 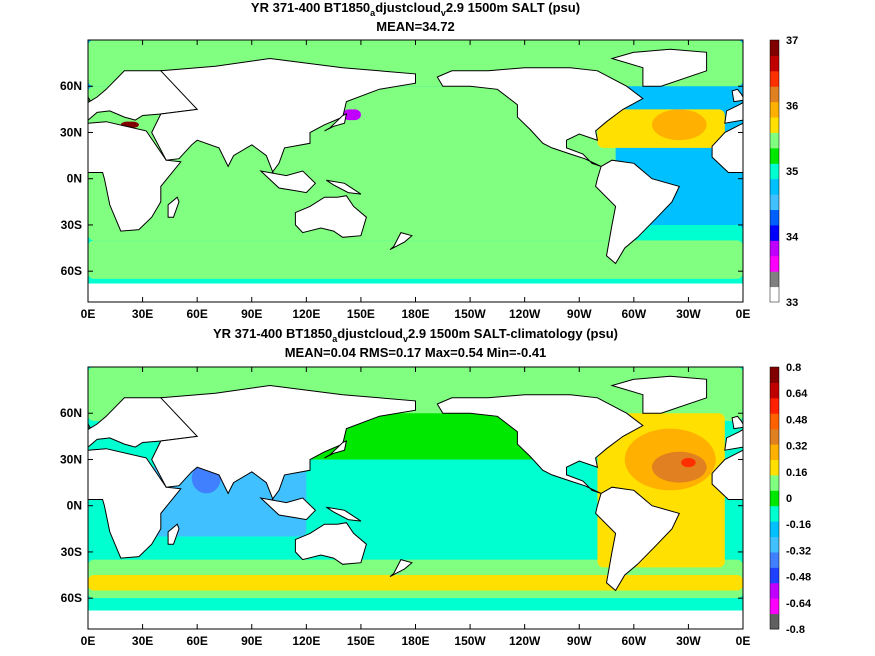 What do you see at coordinates (792, 107) in the screenshot?
I see `colorbar-tick-label: 36` at bounding box center [792, 107].